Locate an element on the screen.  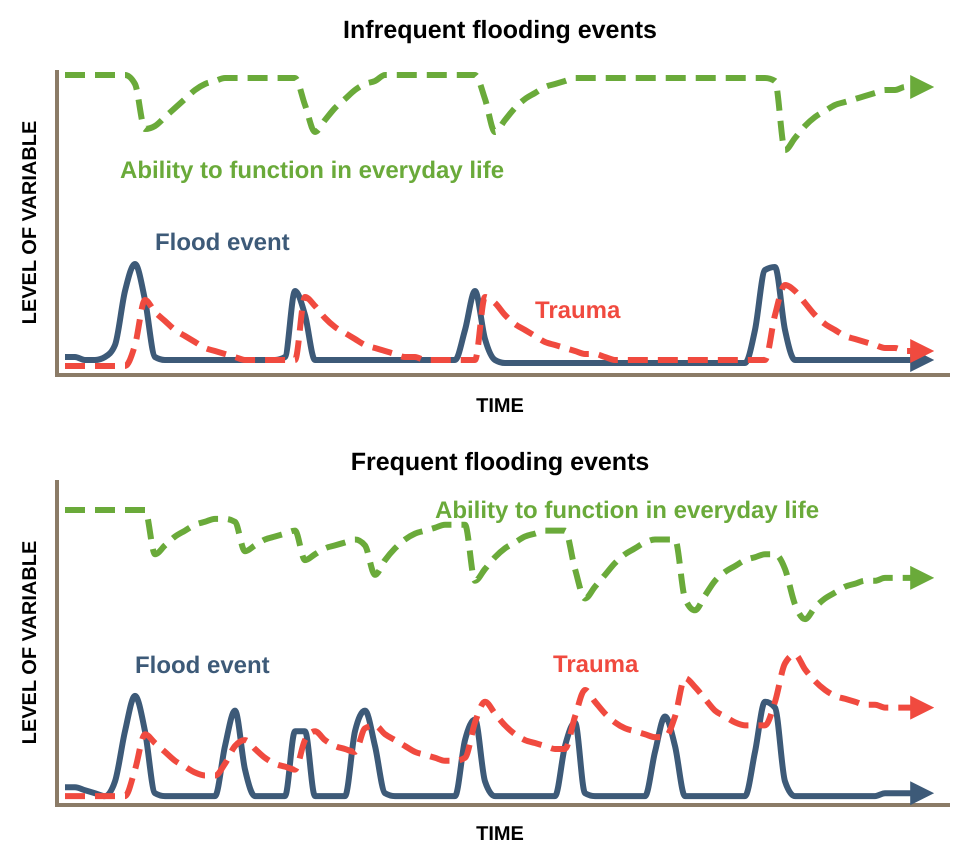
chart-title: Frequent flooding events is located at coordinates (500, 462).